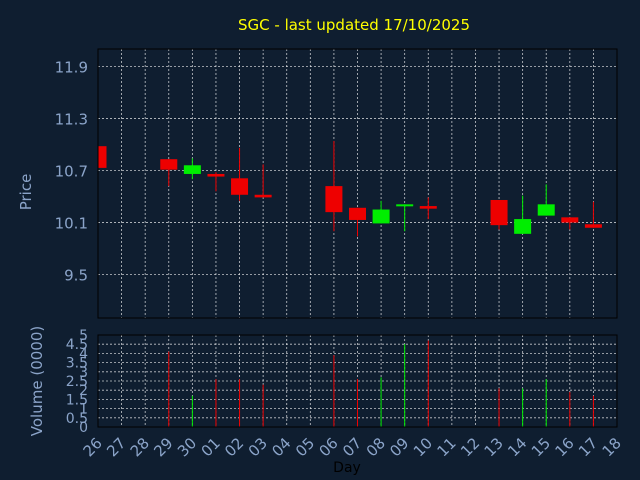 Image resolution: width=640 pixels, height=480 pixels. I want to click on volume-tick-label: 0.5, so click(77, 419).